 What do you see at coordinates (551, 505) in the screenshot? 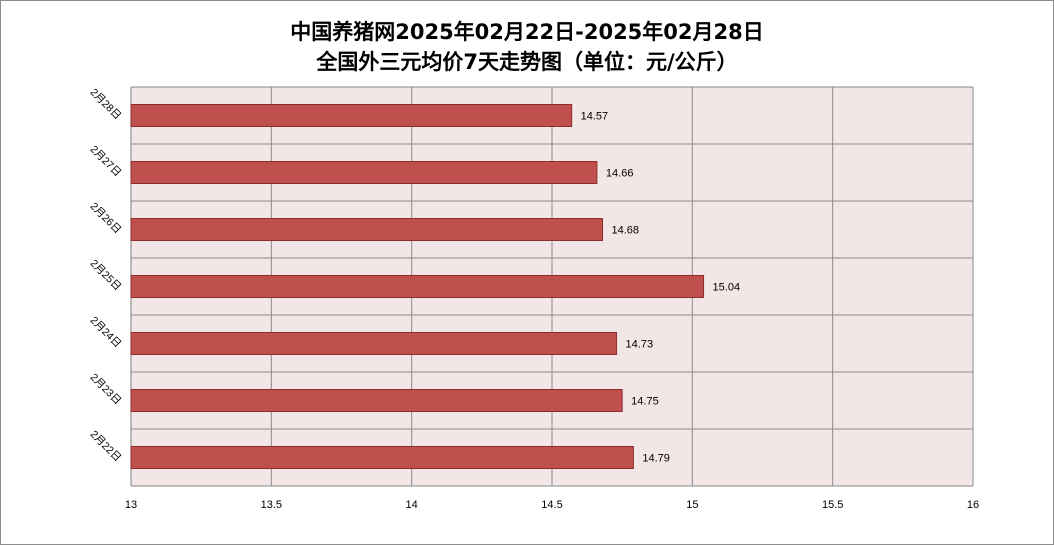
I see `x-tick-label: 14.5` at bounding box center [551, 505].